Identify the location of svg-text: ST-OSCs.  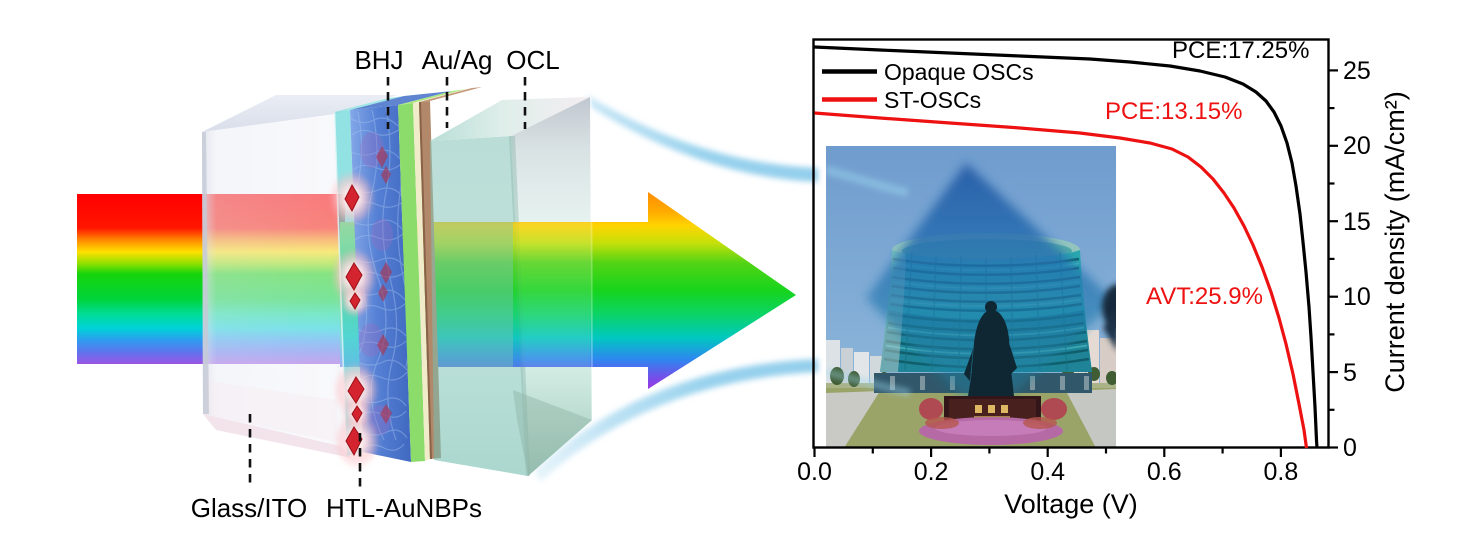
(932, 100).